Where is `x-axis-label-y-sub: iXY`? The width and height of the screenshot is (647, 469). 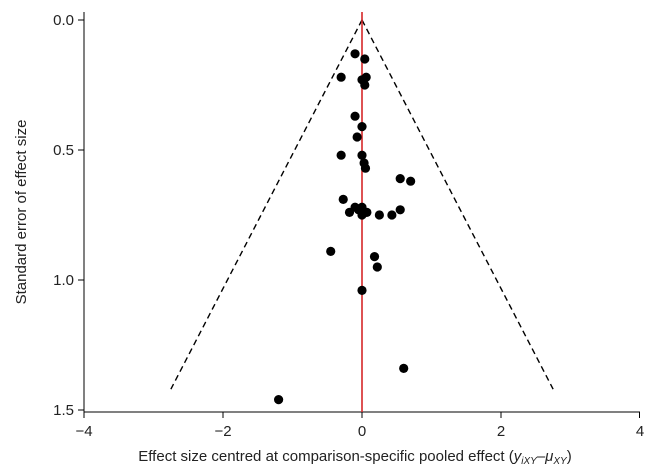
x-axis-label-y-sub: iXY is located at coordinates (529, 461).